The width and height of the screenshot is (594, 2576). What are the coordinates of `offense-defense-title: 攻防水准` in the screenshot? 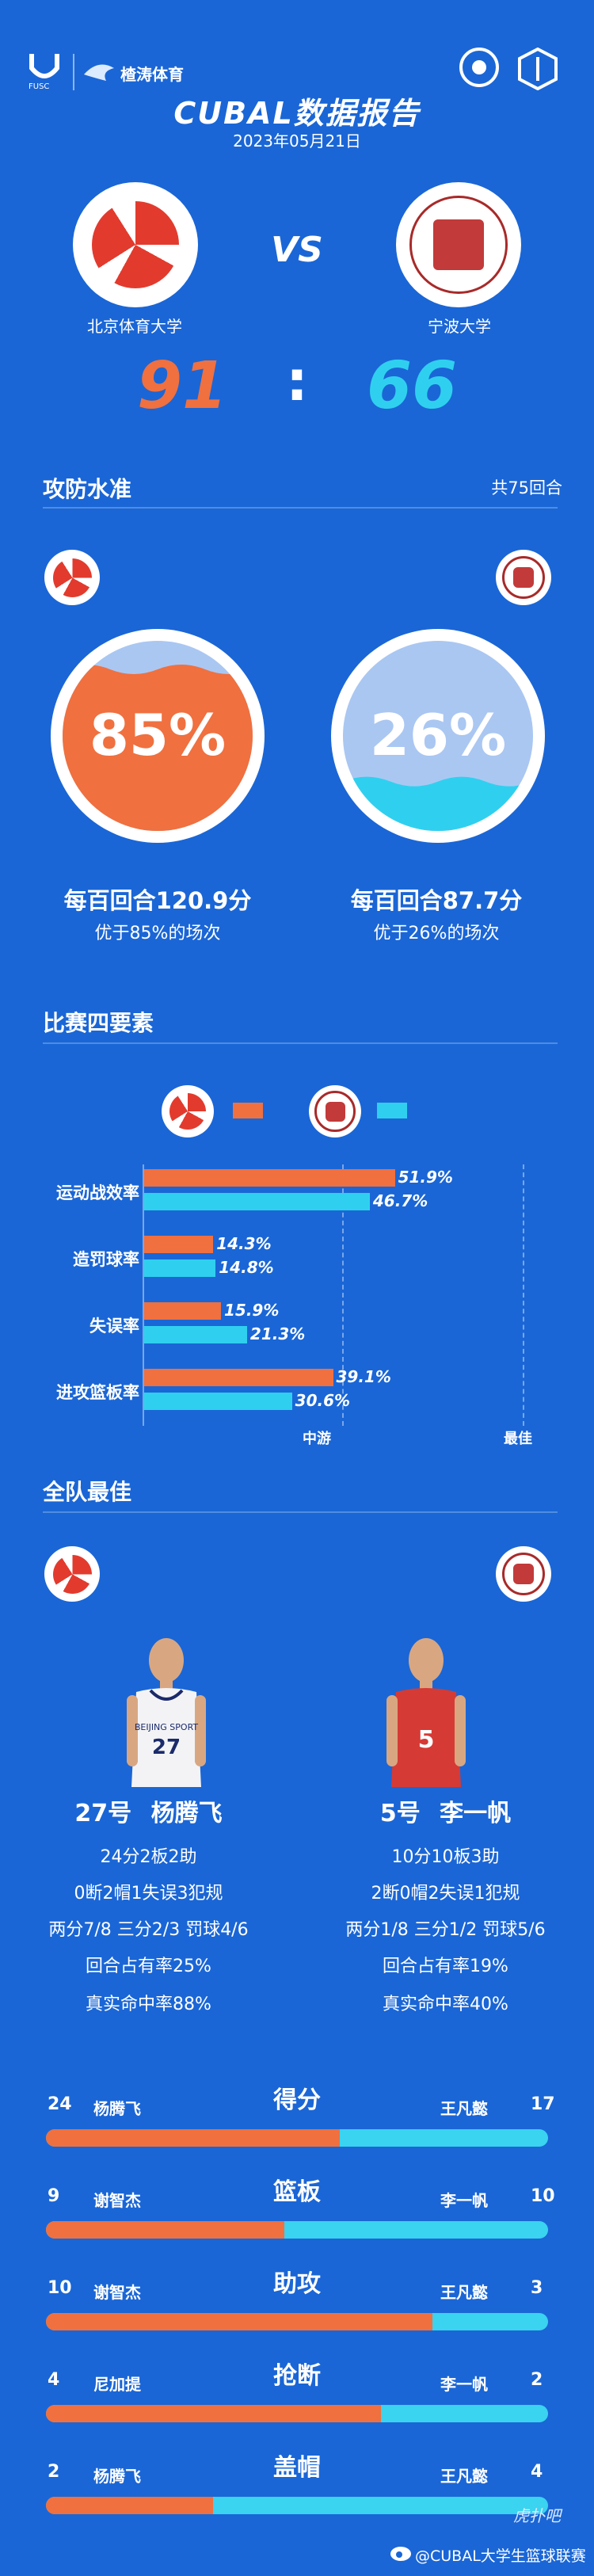 It's located at (87, 489).